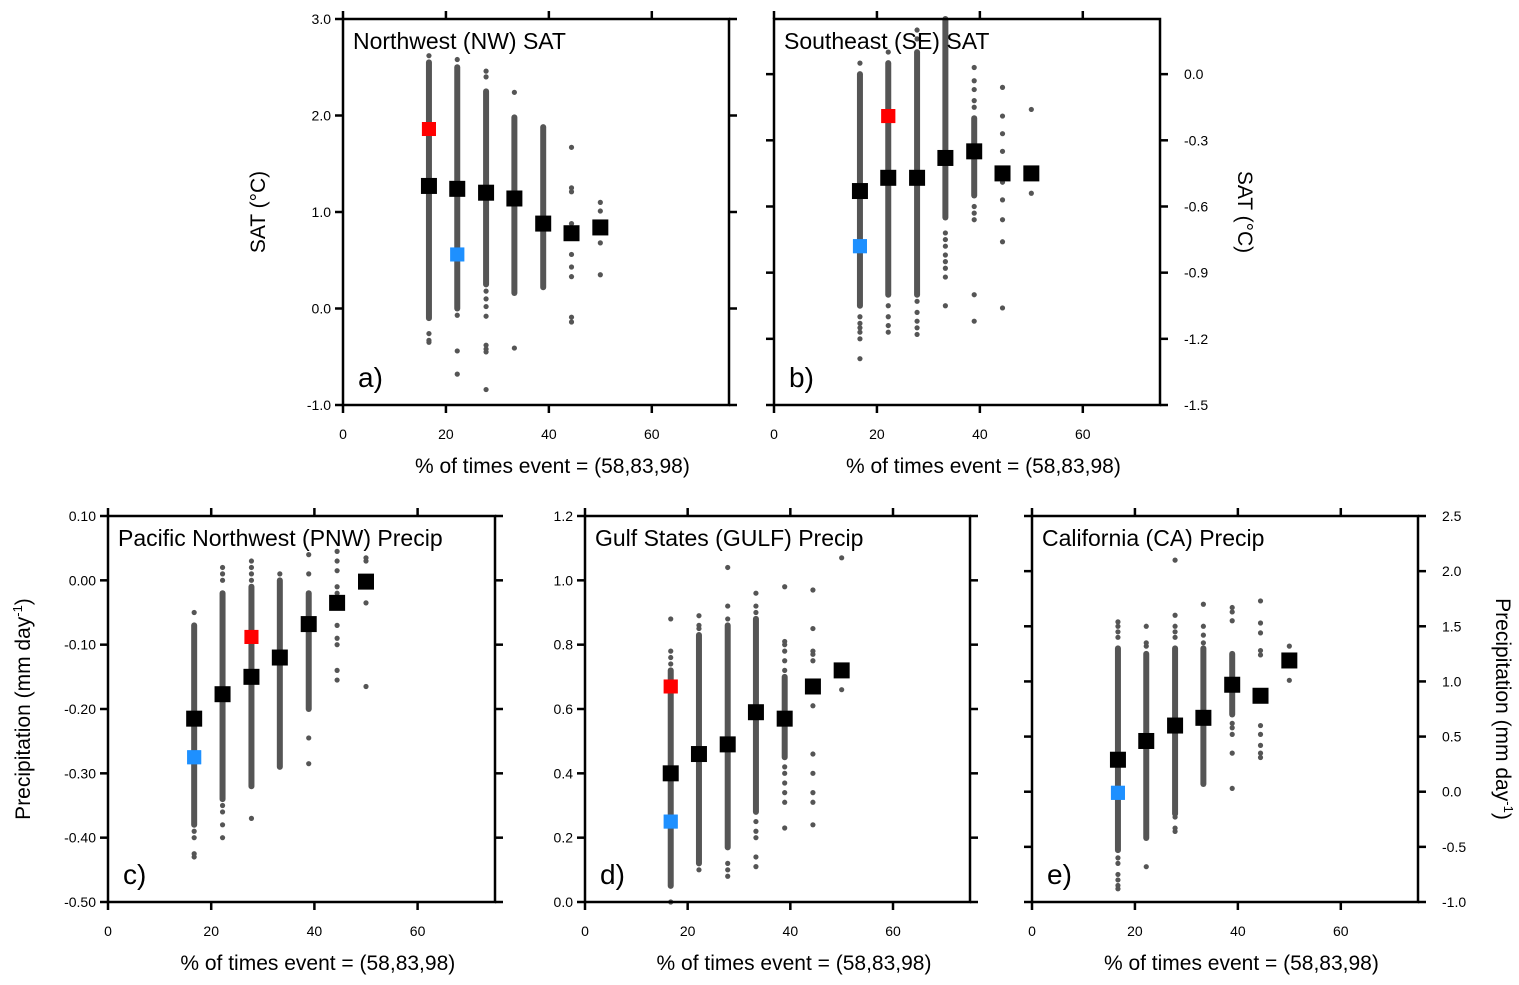 The width and height of the screenshot is (1519, 985). I want to click on x-tick-label: 20, so click(446, 434).